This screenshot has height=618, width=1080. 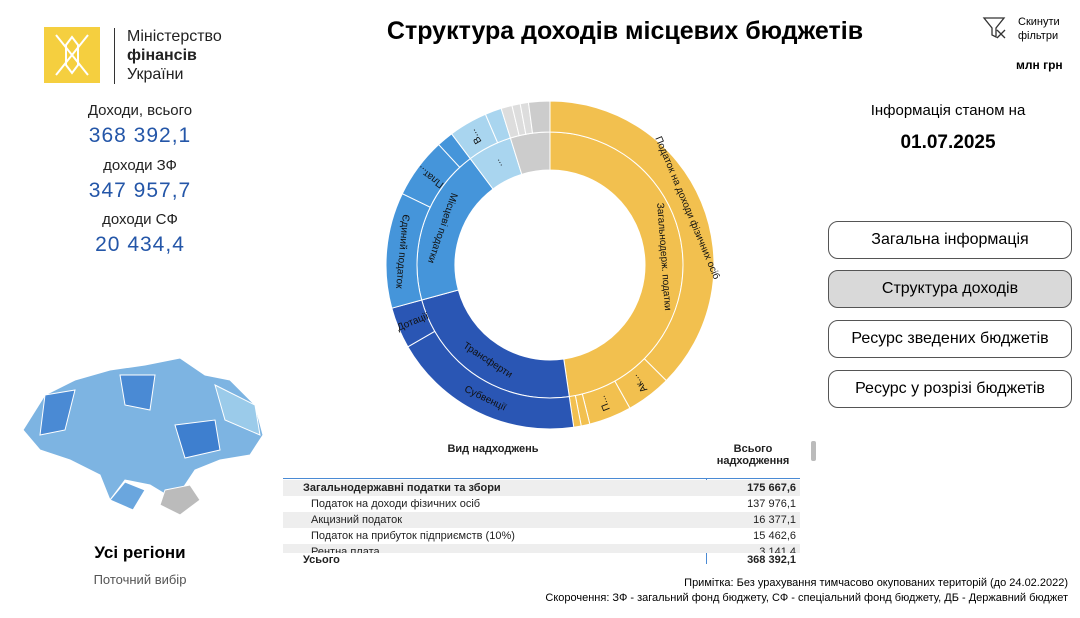 I want to click on cell-label: Загальнодержавні податки та збори, so click(x=402, y=488).